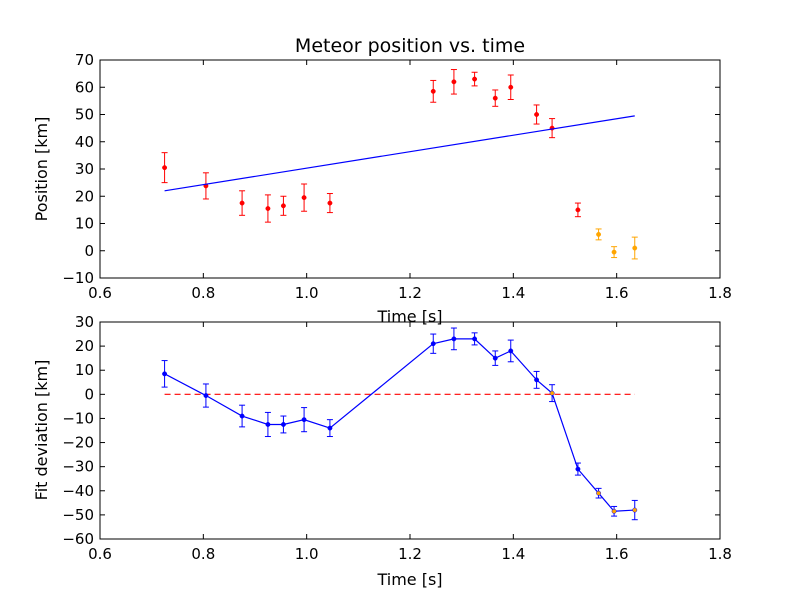 The width and height of the screenshot is (800, 600). What do you see at coordinates (399, 153) in the screenshot?
I see `position-series-2-line` at bounding box center [399, 153].